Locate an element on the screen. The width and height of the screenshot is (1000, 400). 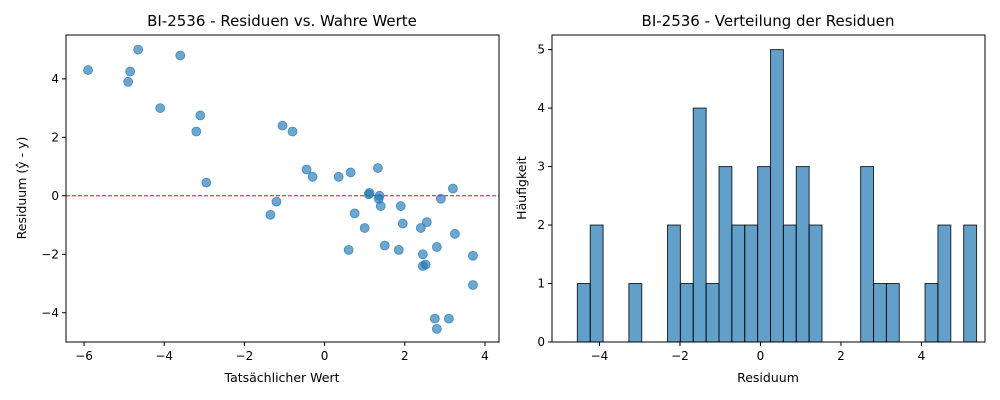
histogram-x-tick-label: −4 is located at coordinates (600, 356).